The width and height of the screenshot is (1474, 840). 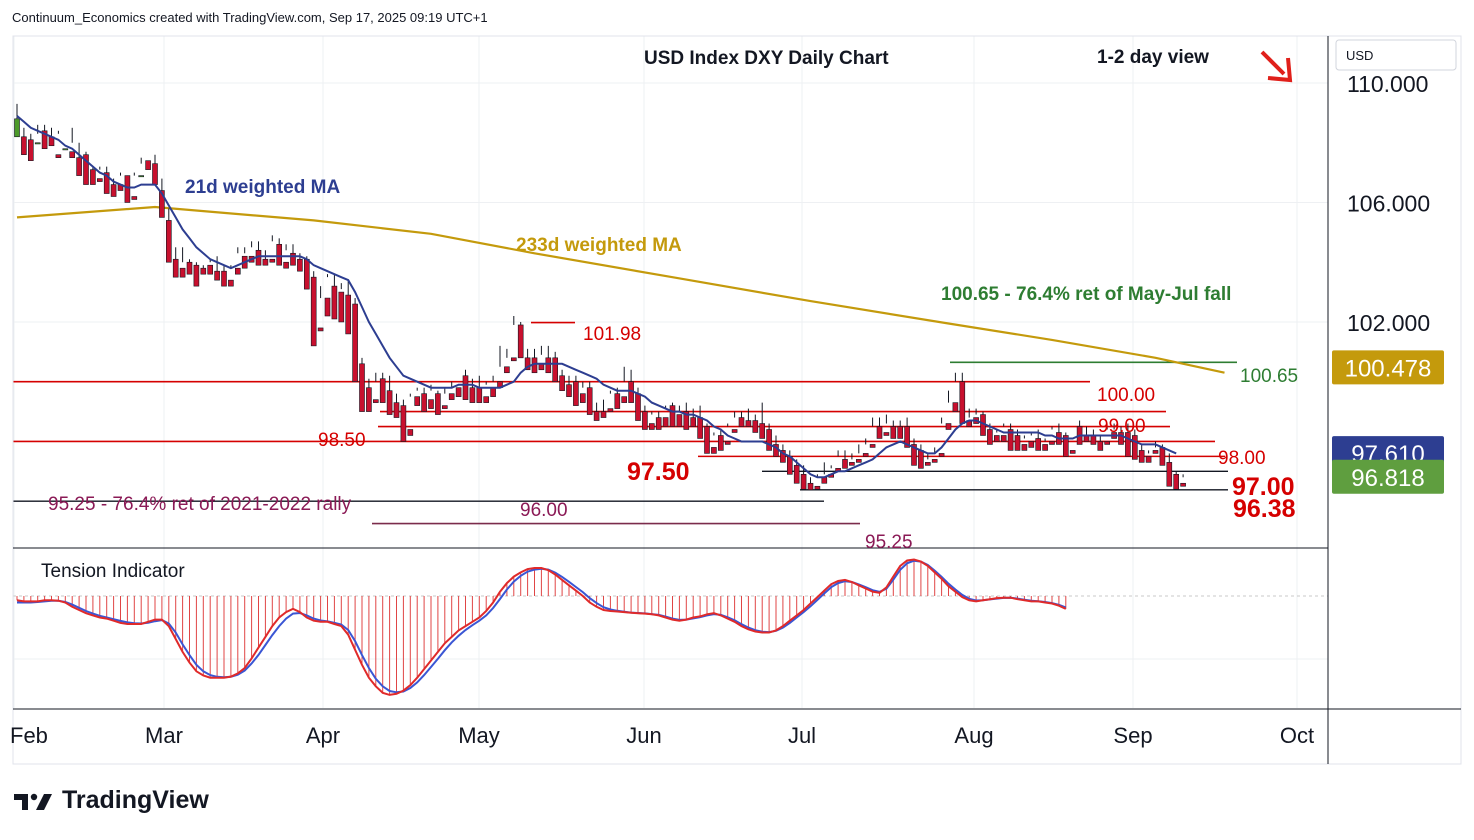 I want to click on tradingview-logo: TradingView, so click(x=111, y=800).